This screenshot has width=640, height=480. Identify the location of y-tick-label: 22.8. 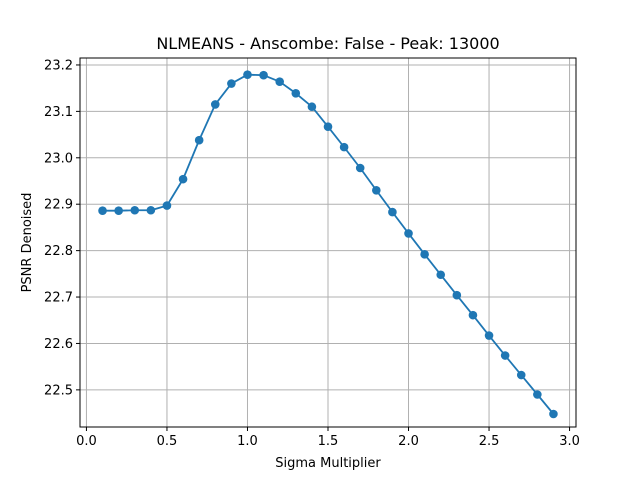
(58, 251).